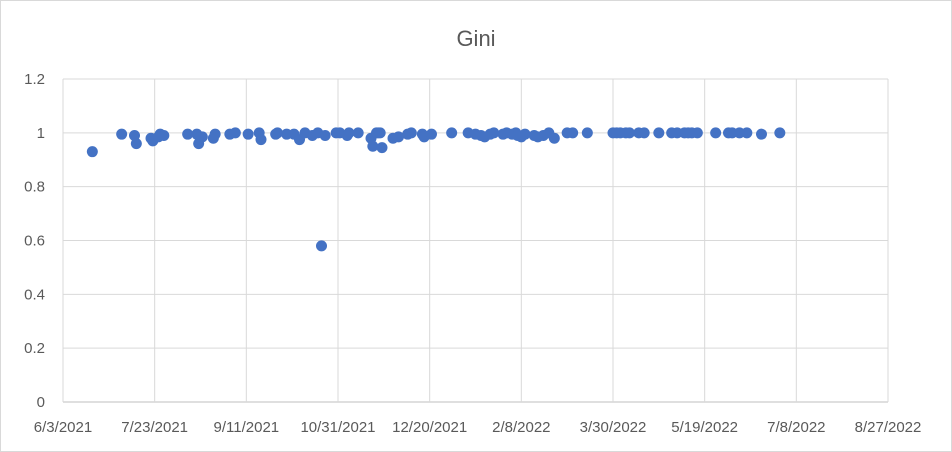 This screenshot has height=452, width=952. Describe the element at coordinates (247, 427) in the screenshot. I see `x-tick-label: 9/11/2021` at that location.